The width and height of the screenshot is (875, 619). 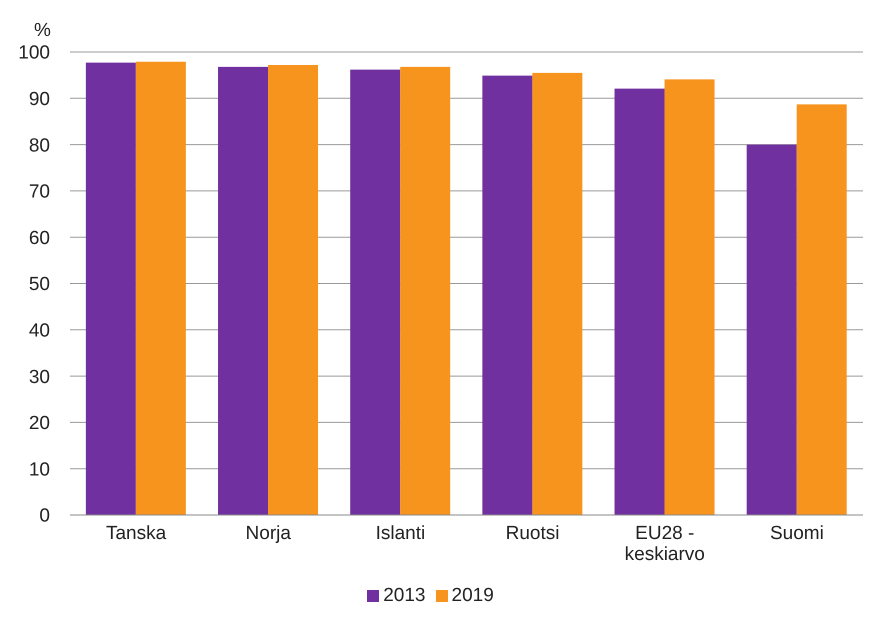 I want to click on y-tick-label: 80, so click(x=39, y=145).